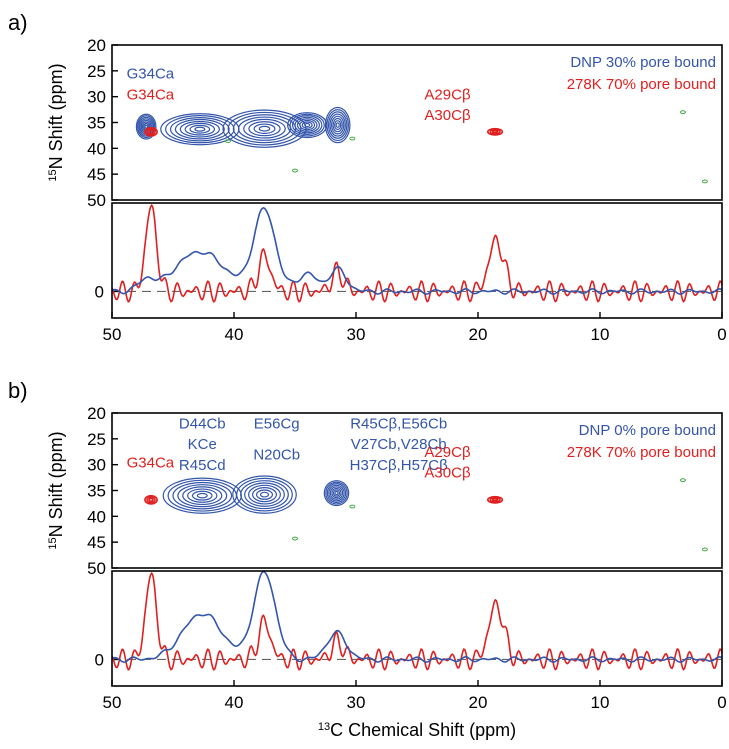  I want to click on peak-annotation: V27Cb,V28Cb, so click(399, 444).